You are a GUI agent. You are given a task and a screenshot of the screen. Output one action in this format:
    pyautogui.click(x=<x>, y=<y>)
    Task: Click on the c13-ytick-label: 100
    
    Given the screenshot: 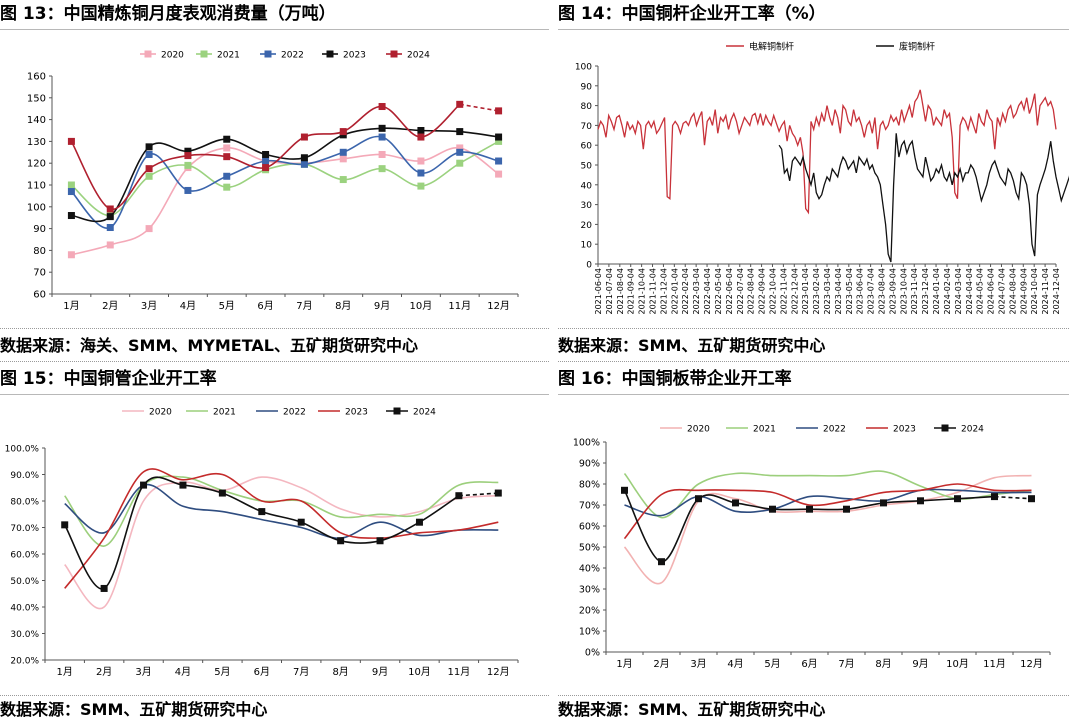 What is the action you would take?
    pyautogui.click(x=36, y=207)
    